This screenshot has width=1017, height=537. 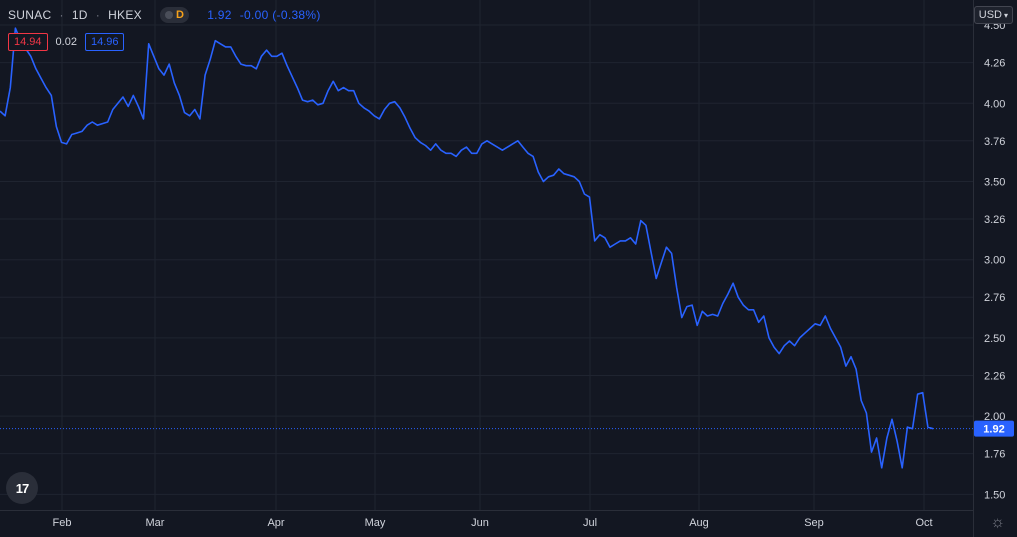 I want to click on quote-row: 14.94 0.02 14.96, so click(x=66, y=42).